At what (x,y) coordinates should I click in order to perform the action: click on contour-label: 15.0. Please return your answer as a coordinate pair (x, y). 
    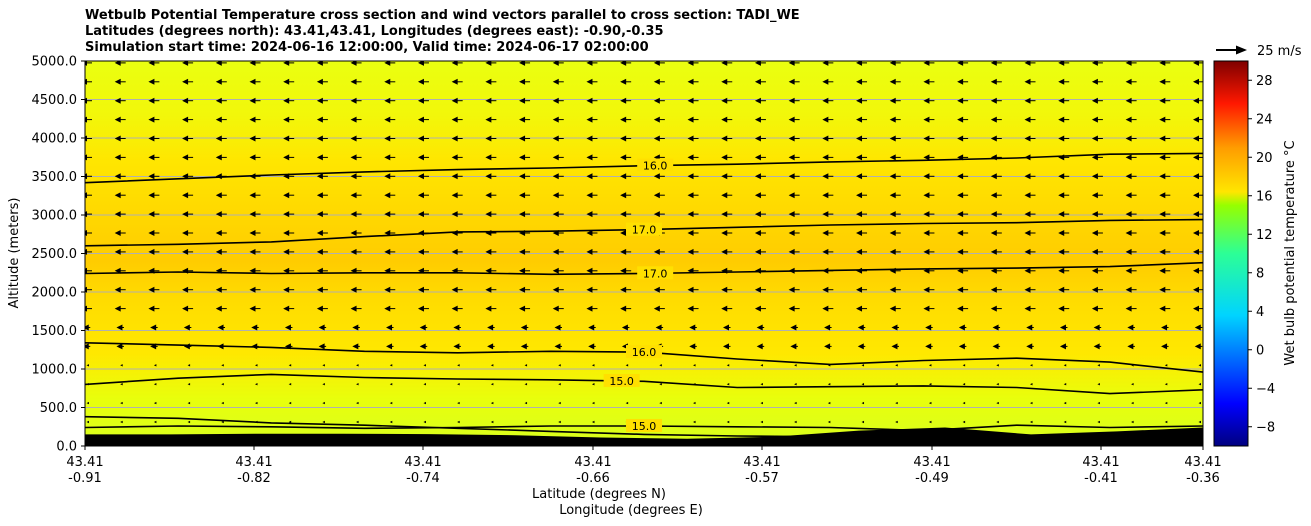
    Looking at the image, I should click on (621, 381).